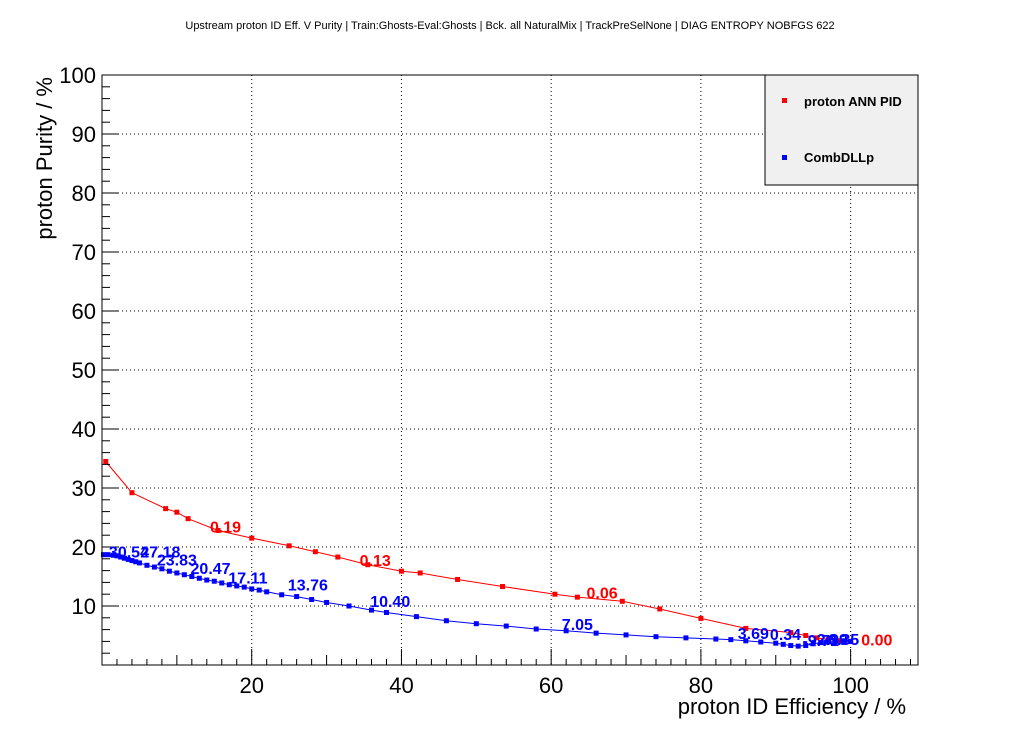  I want to click on y-tick-label: 80, so click(84, 193).